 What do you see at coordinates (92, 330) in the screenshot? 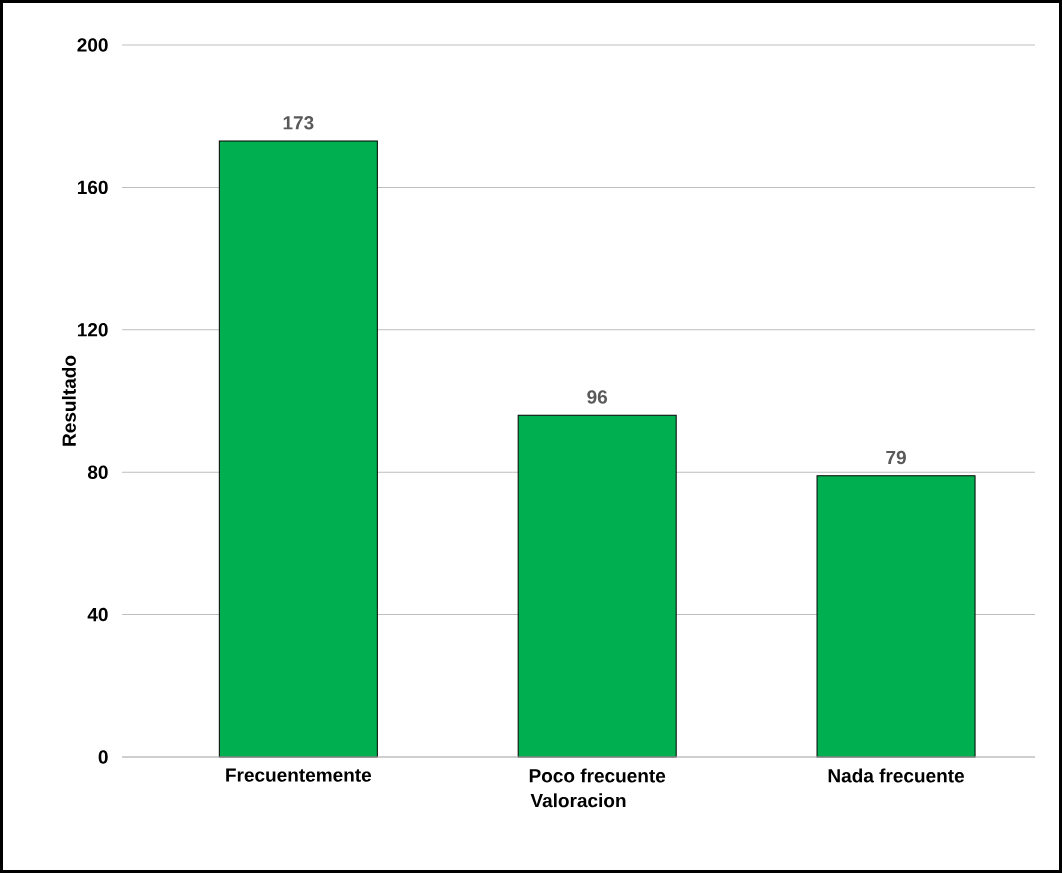
I see `y-tick-label: 120` at bounding box center [92, 330].